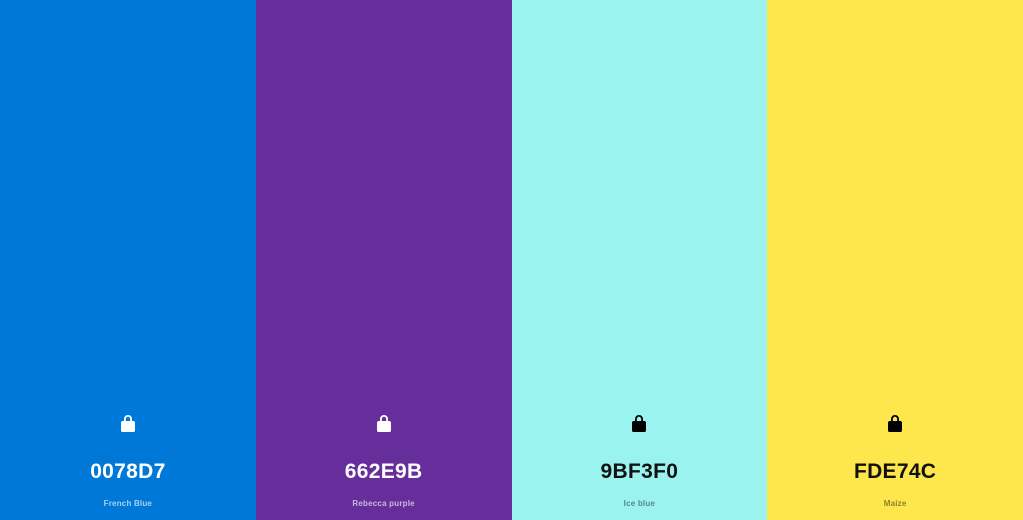  I want to click on hex-code: FDE74C, so click(895, 471).